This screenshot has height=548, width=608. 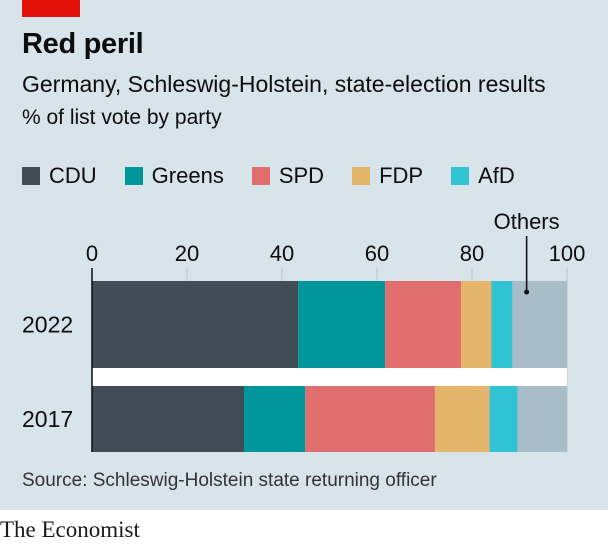 What do you see at coordinates (51, 8) in the screenshot?
I see `brand-accent-tag` at bounding box center [51, 8].